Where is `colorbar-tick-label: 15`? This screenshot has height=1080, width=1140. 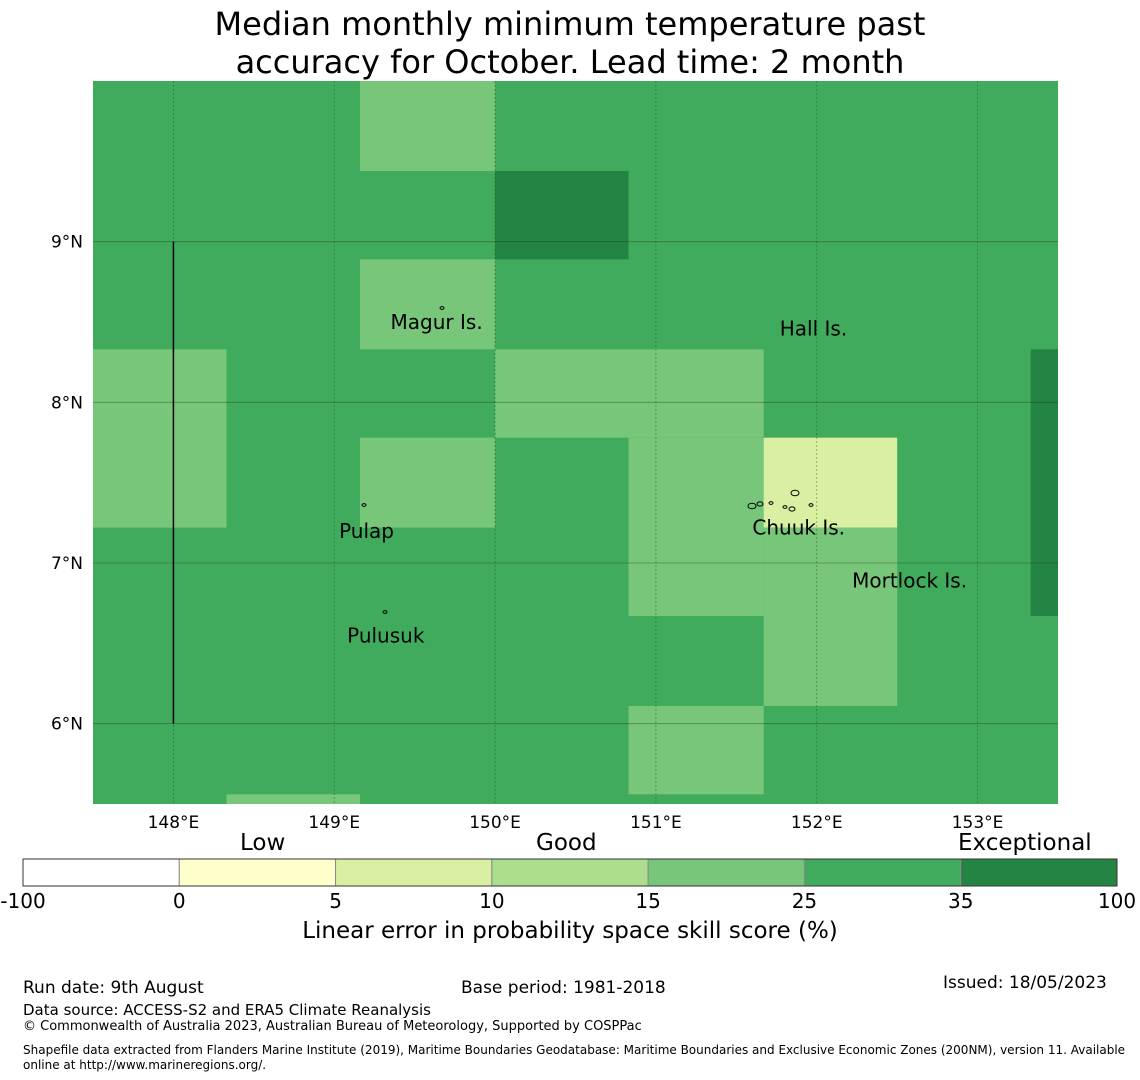 colorbar-tick-label: 15 is located at coordinates (647, 901).